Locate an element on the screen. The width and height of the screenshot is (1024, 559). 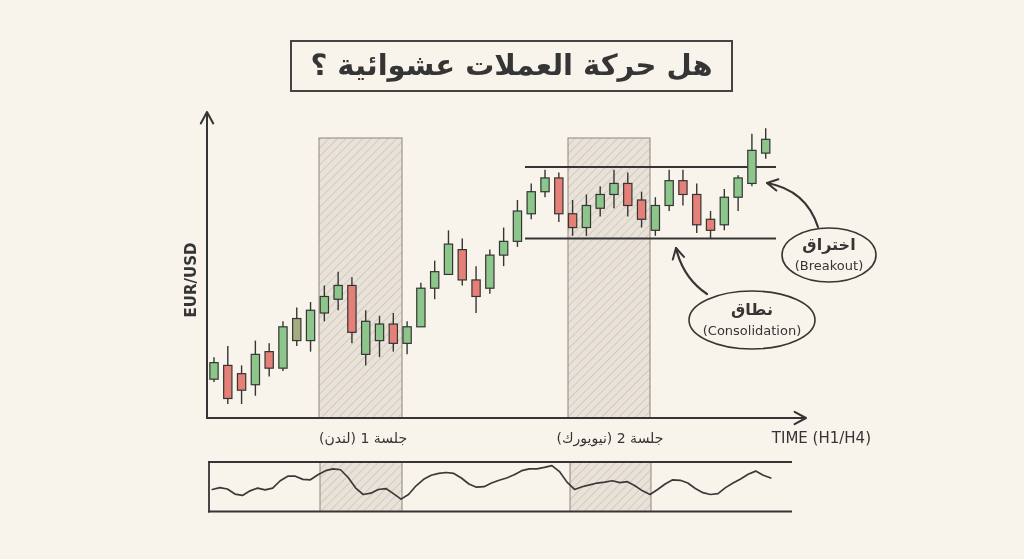
title: هل حركة العملات عشوائية ؟ is located at coordinates (511, 66).